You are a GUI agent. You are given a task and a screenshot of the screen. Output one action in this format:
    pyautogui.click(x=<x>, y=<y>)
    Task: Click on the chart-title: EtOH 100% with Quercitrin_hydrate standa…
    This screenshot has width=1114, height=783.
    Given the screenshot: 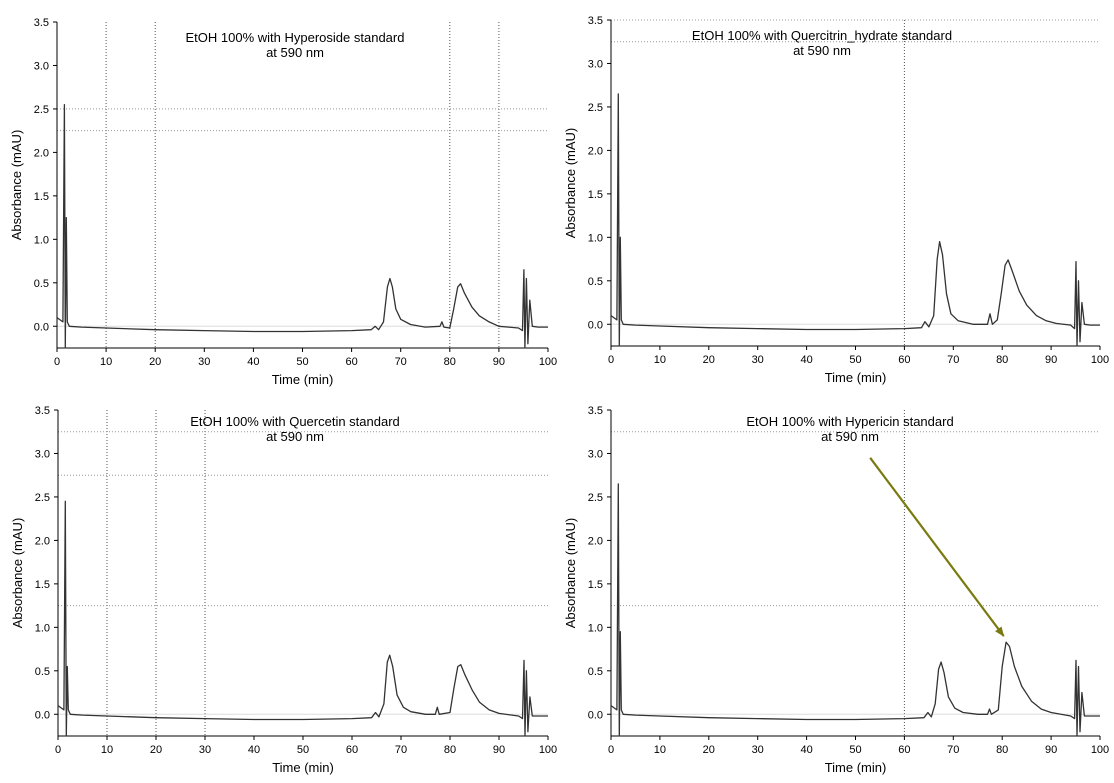 What is the action you would take?
    pyautogui.click(x=822, y=35)
    